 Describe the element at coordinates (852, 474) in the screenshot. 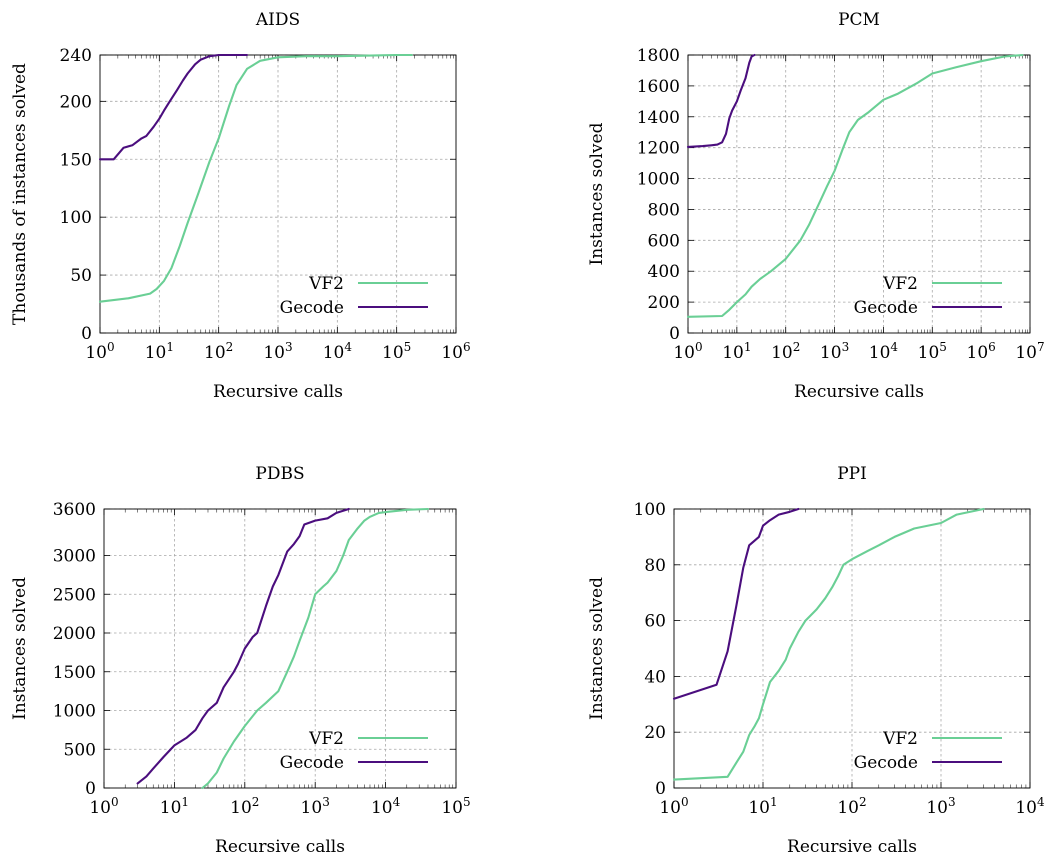

I see `chart-title: PPI` at that location.